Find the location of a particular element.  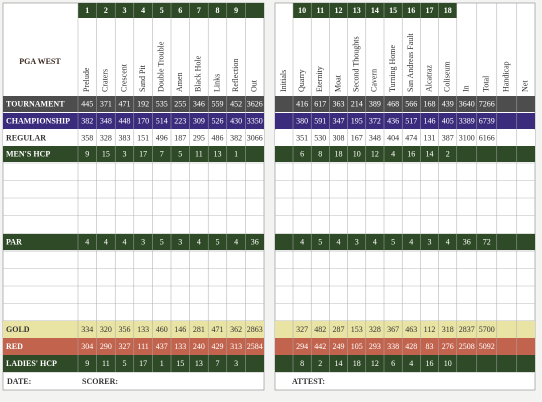

score-value: 3640 is located at coordinates (467, 103).